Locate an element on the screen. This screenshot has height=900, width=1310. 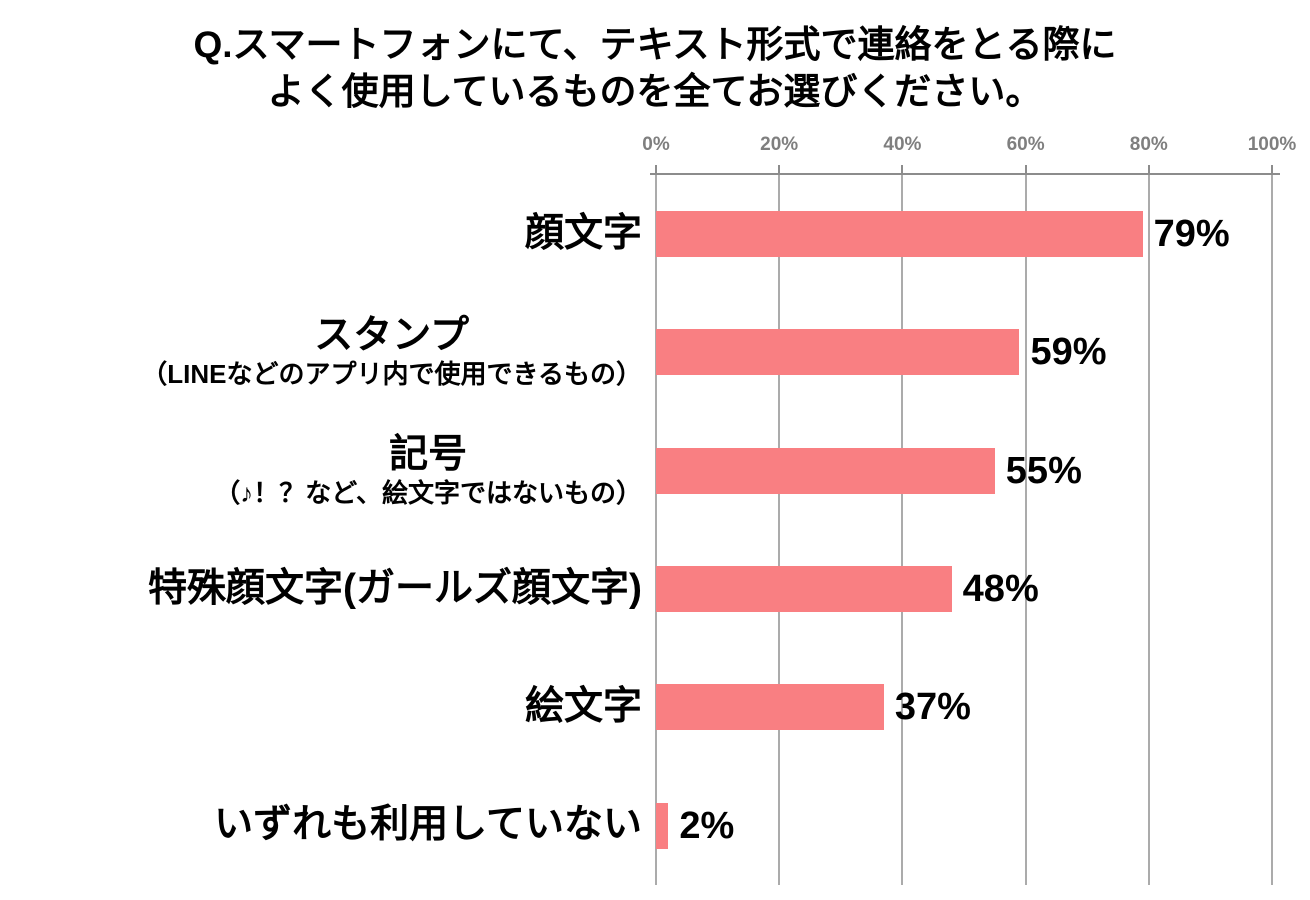
bar-none is located at coordinates (662, 825).